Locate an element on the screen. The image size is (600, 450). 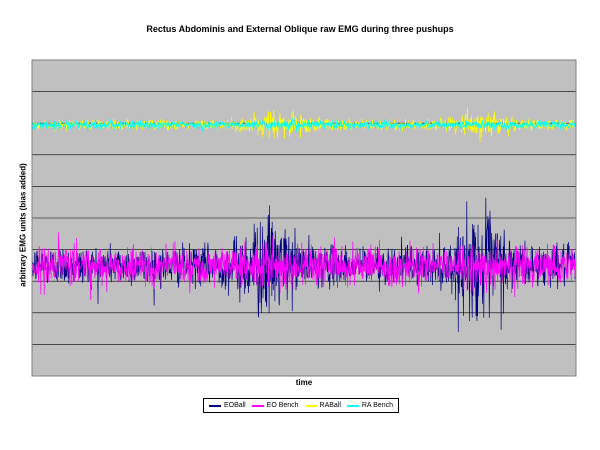
series-line-ra-bench is located at coordinates (304, 124).